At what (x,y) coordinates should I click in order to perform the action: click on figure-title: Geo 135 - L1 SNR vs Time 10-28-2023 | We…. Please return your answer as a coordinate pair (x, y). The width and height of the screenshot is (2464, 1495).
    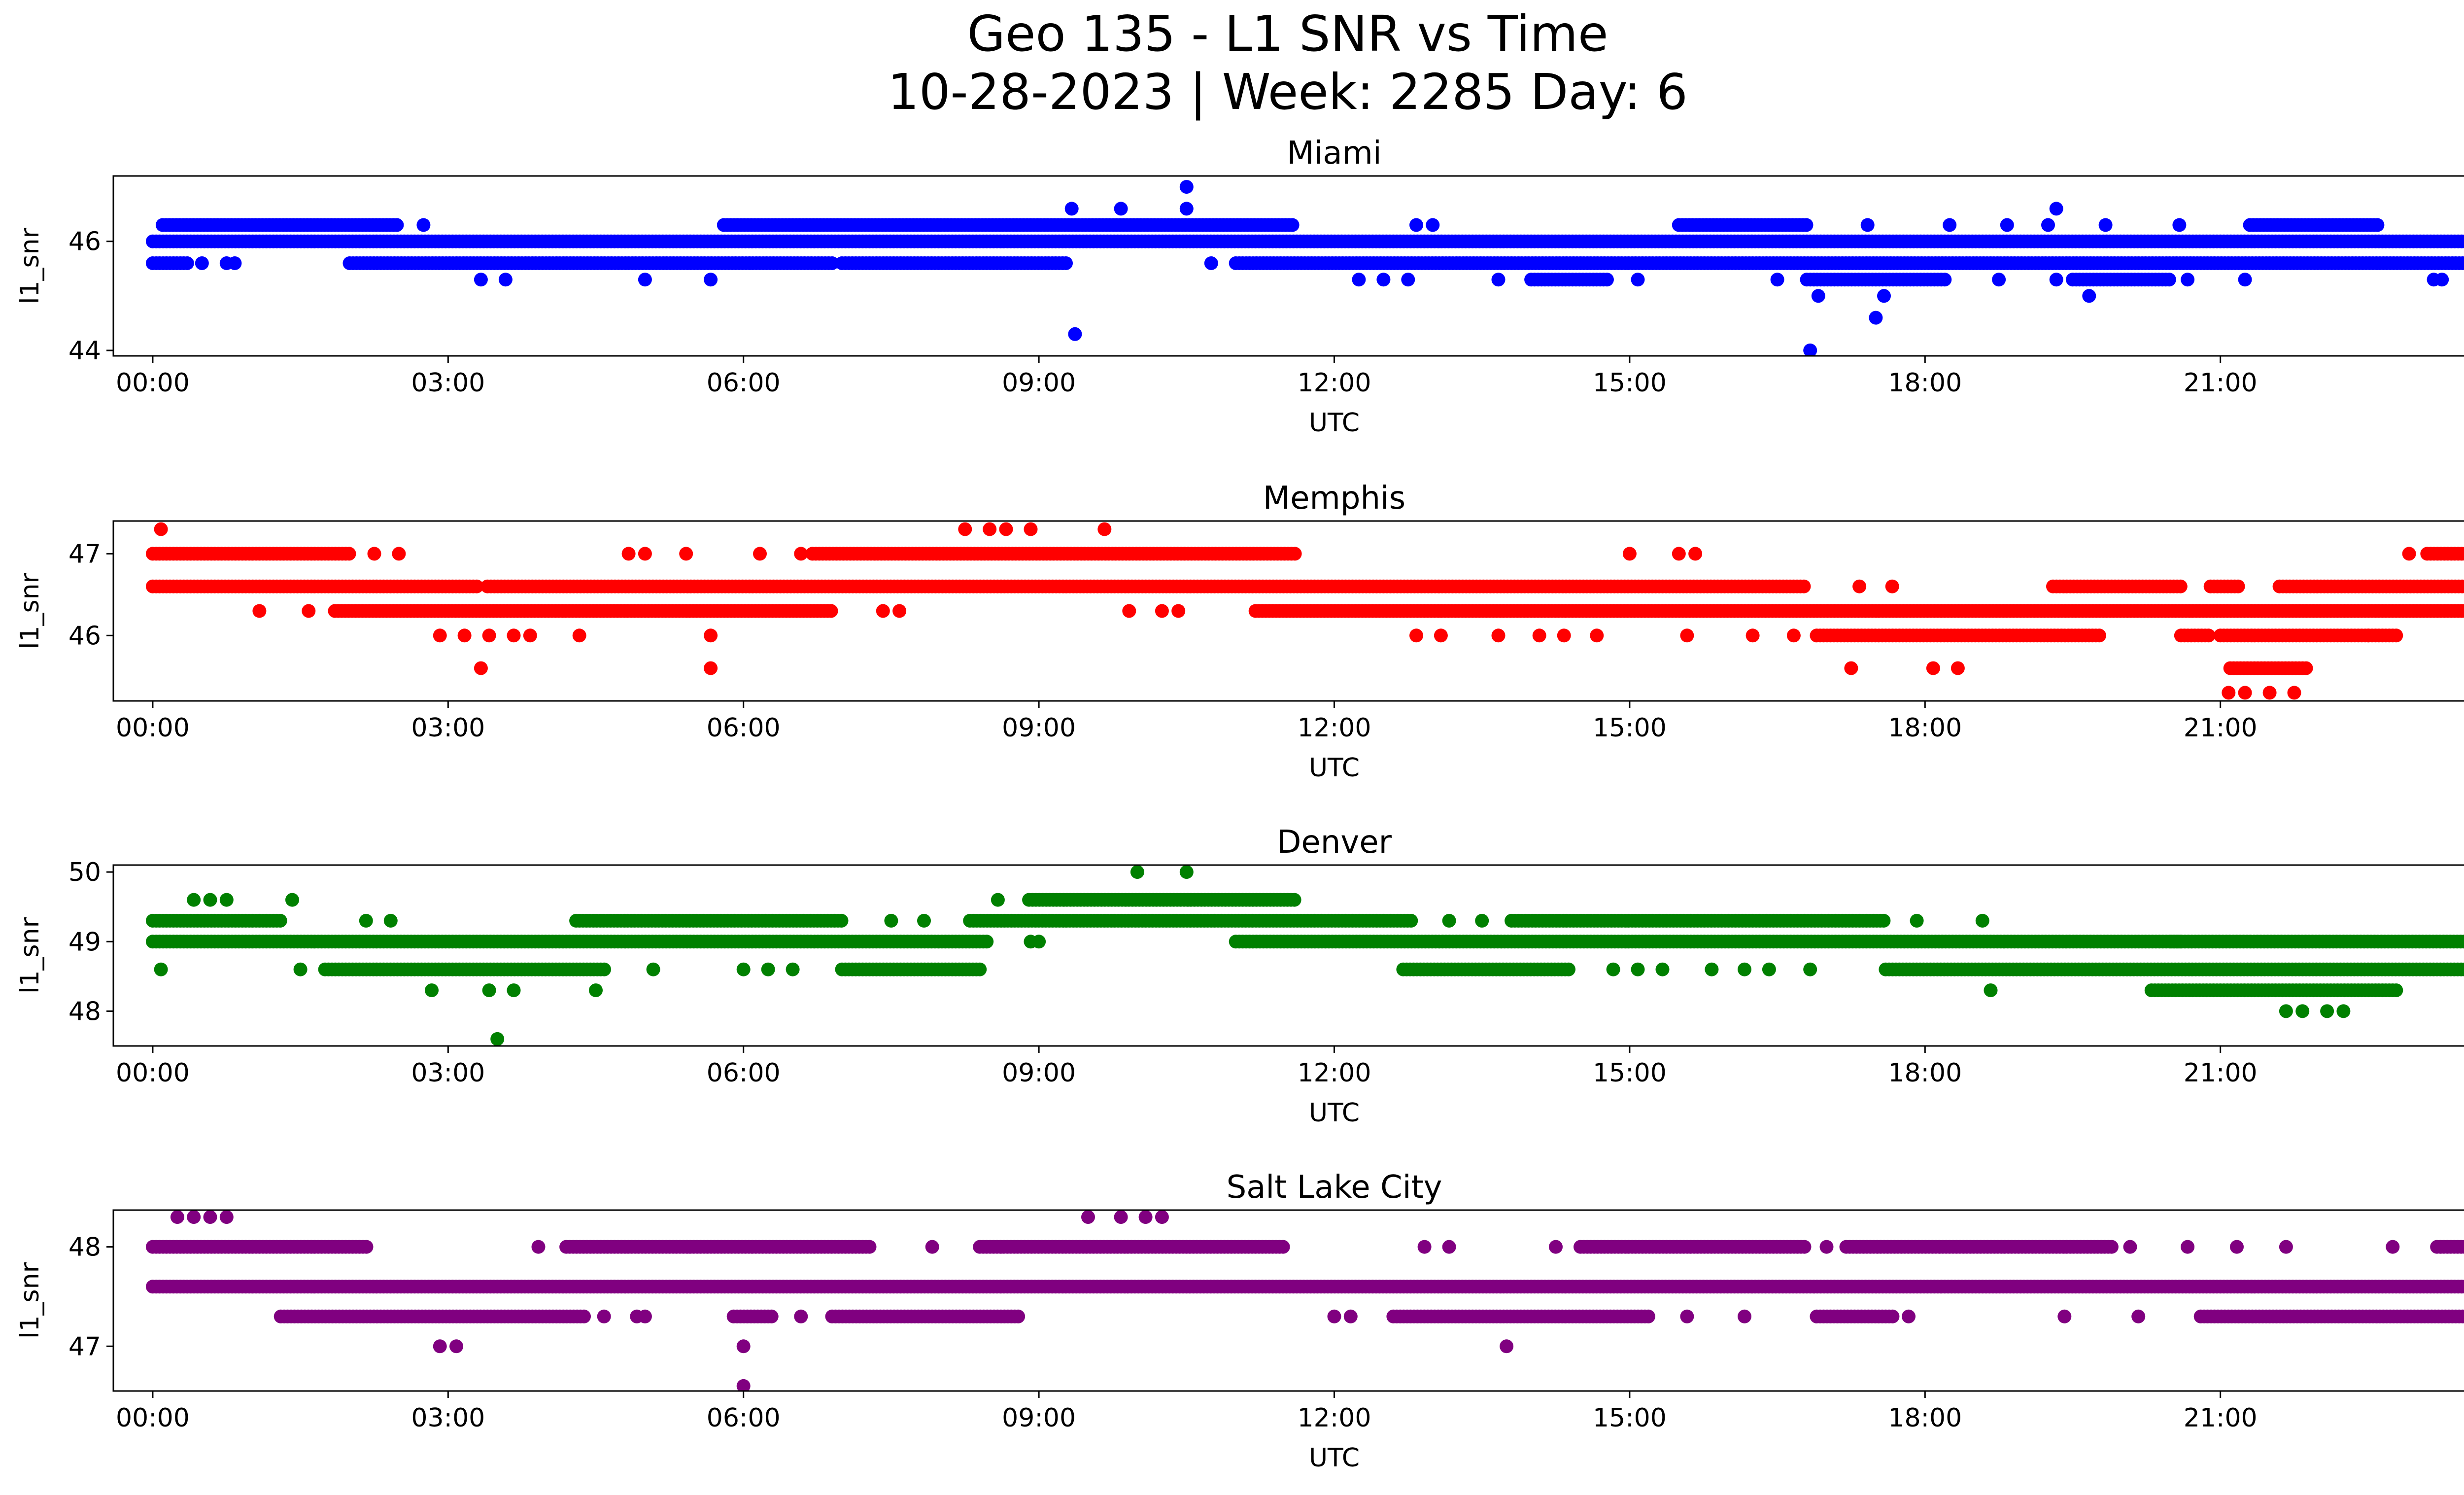
    Looking at the image, I should click on (1232, 63).